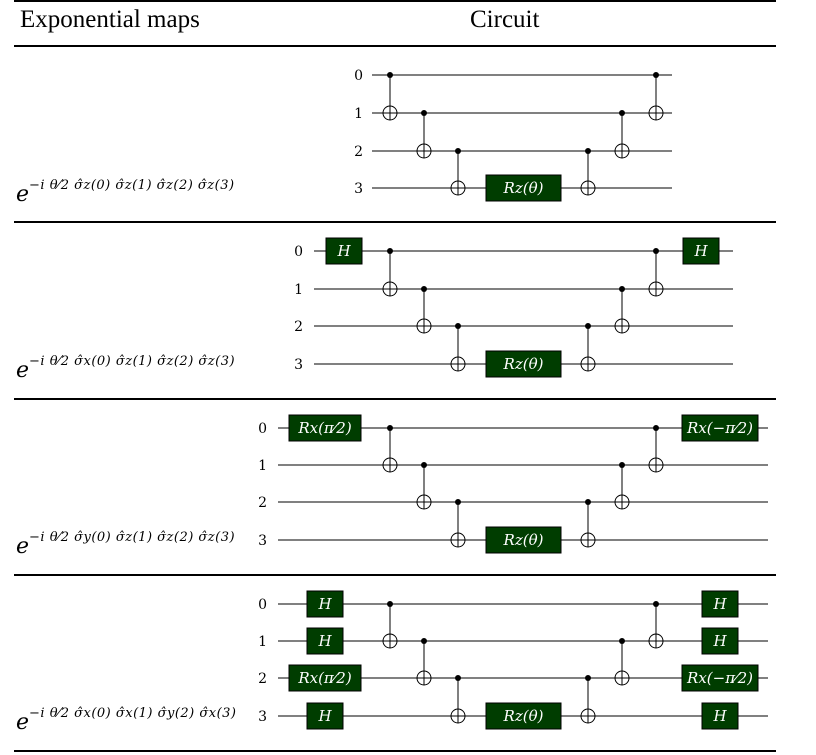 The width and height of the screenshot is (816, 755). I want to click on exp-map-row-4: e−i θ⁄2 σ̂x(0) σ̂x(1) σ̂y(2) σ̂x(3), so click(126, 720).